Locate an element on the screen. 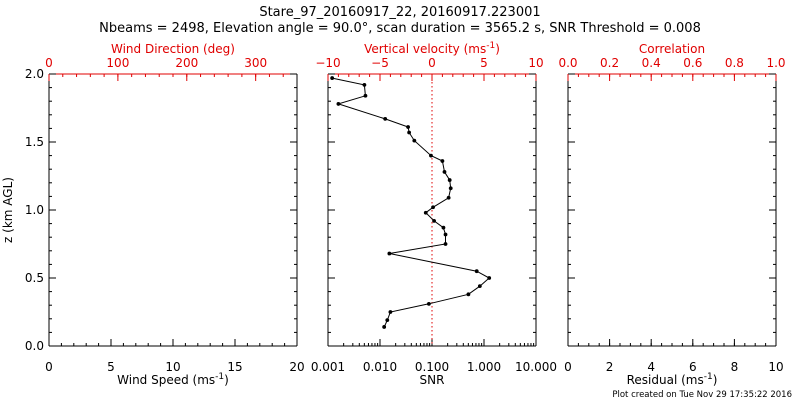 The image size is (800, 400). top-tick-label: 200 is located at coordinates (186, 63).